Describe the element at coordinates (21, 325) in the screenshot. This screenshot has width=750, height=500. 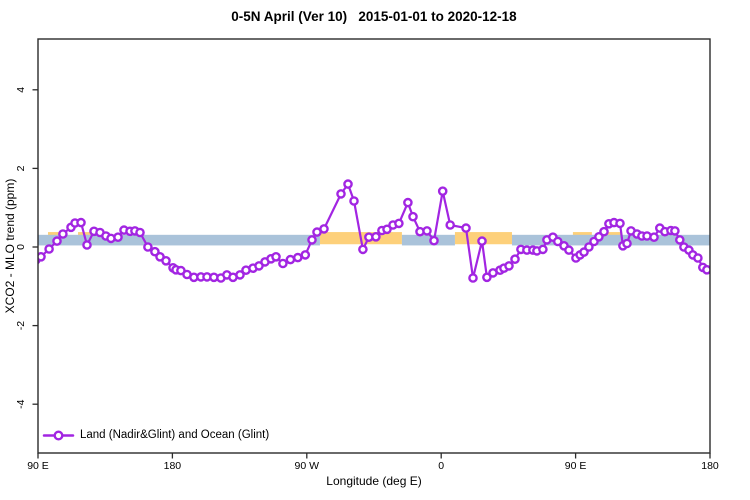
I see `y-tick-label: -2` at that location.